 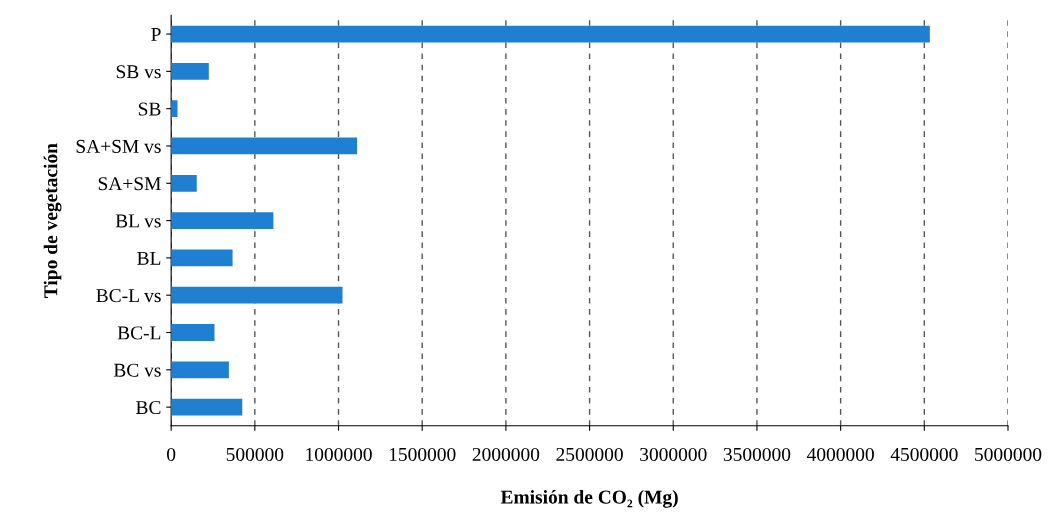 What do you see at coordinates (1008, 454) in the screenshot?
I see `x-tick-label: 5000000` at bounding box center [1008, 454].